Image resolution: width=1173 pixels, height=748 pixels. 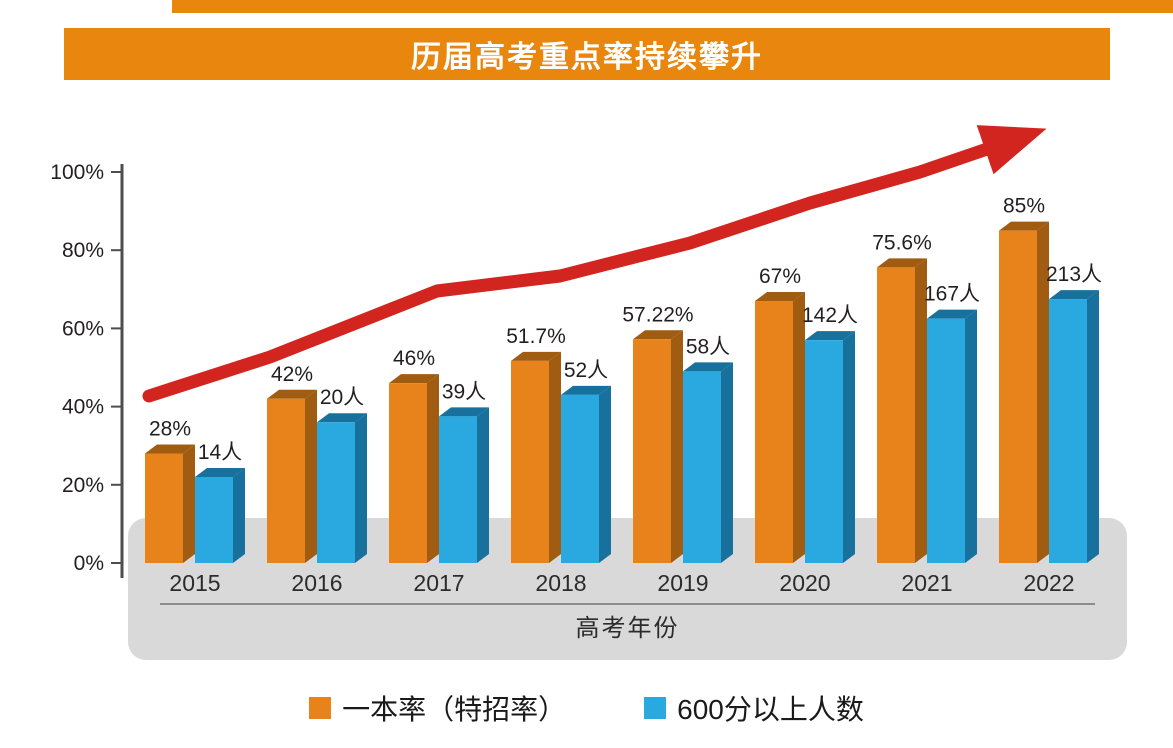 What do you see at coordinates (438, 583) in the screenshot?
I see `x-tick-label: 2017` at bounding box center [438, 583].